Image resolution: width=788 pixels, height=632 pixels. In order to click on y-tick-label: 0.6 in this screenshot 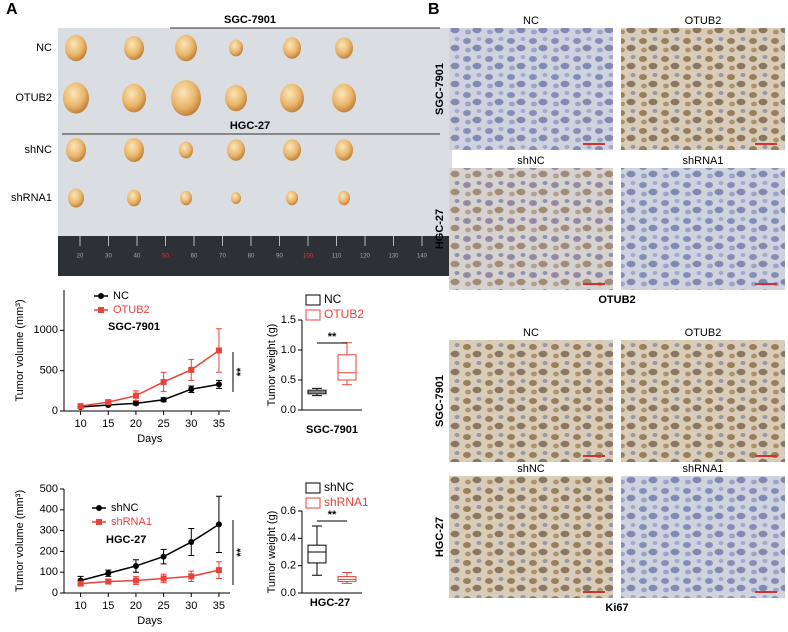, I will do `click(288, 511)`.